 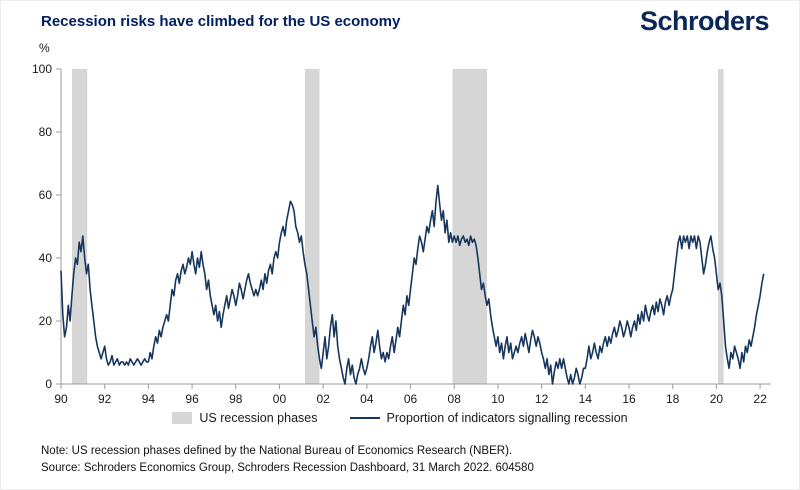 I want to click on x-tick-label: 00, so click(x=280, y=399).